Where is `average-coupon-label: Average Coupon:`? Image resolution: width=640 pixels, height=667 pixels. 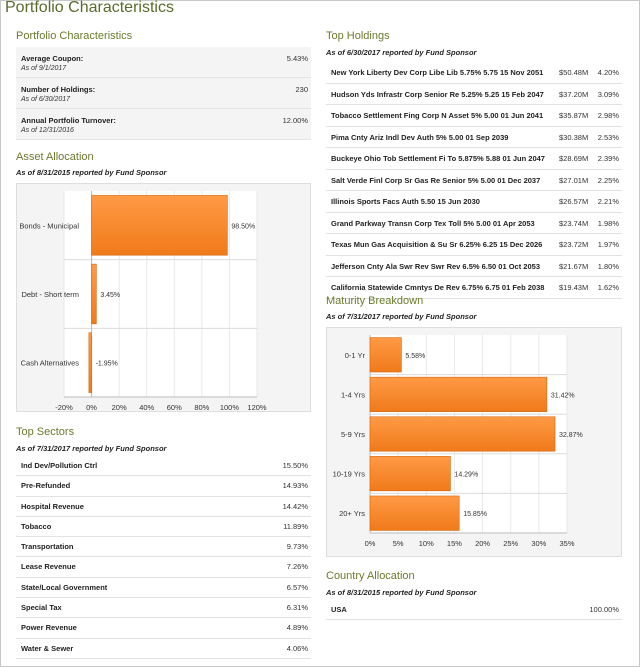 average-coupon-label: Average Coupon: is located at coordinates (52, 58).